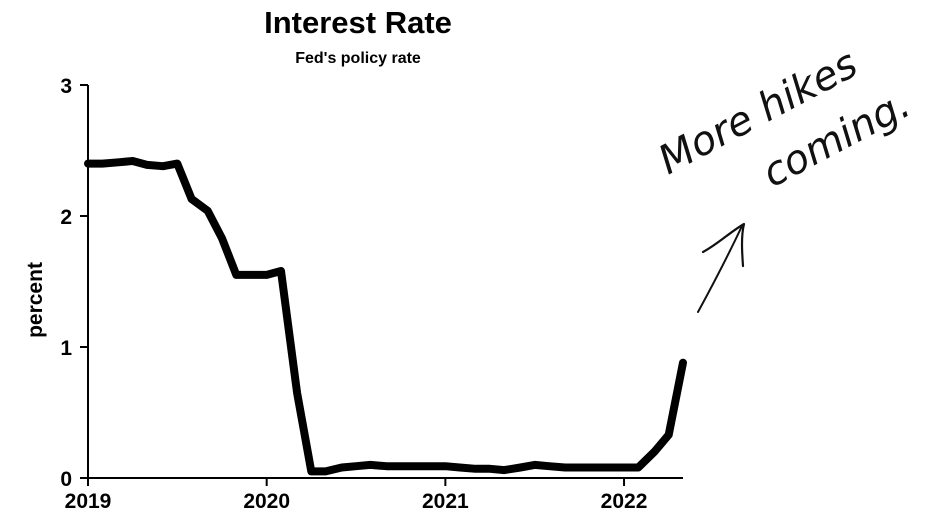  Describe the element at coordinates (266, 501) in the screenshot. I see `x-tick-label: 2020` at that location.